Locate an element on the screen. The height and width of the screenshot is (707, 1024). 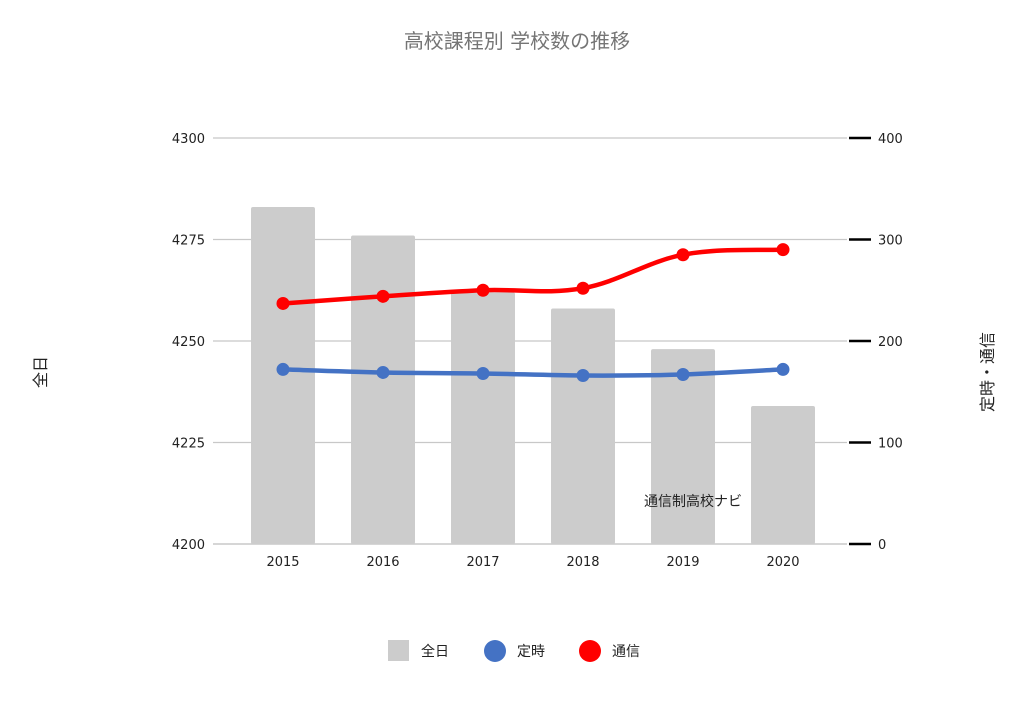
y-left-axis-label: 全日 is located at coordinates (40, 372).